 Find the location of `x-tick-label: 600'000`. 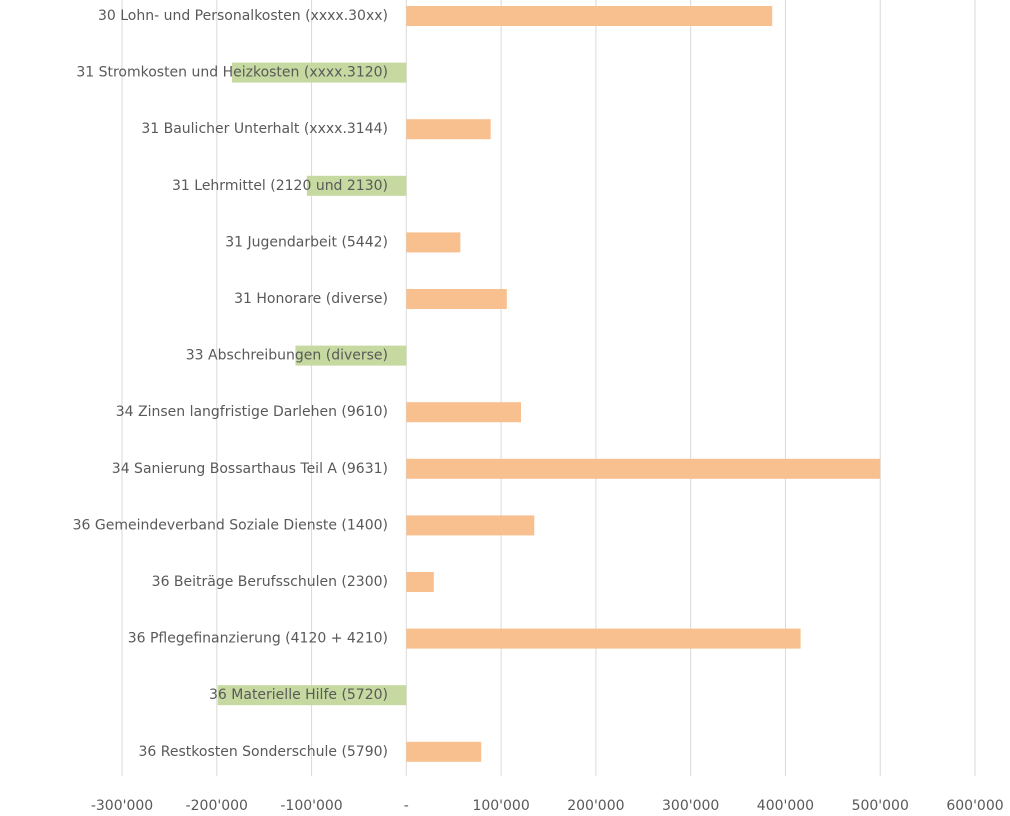

x-tick-label: 600'000 is located at coordinates (974, 806).